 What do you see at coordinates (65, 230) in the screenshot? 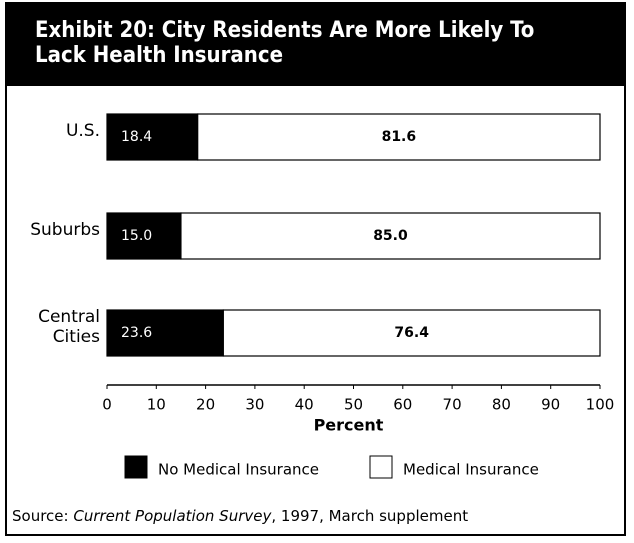
I see `category-label: Suburbs` at bounding box center [65, 230].